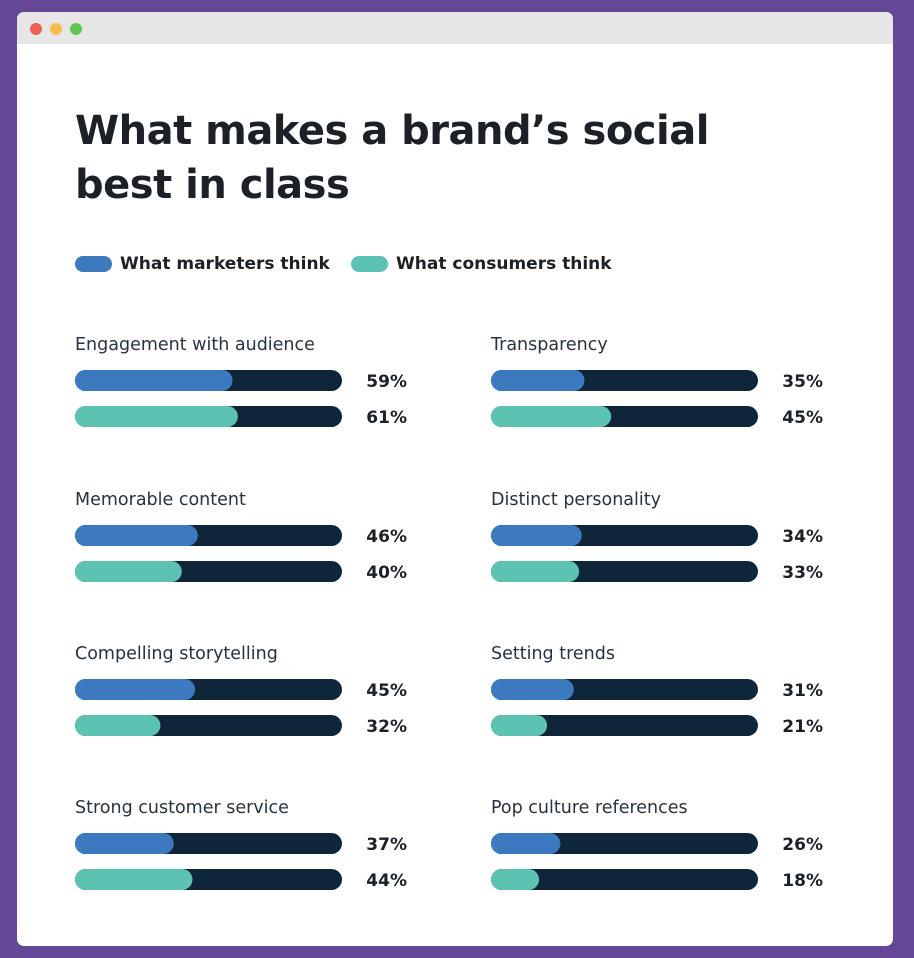  Describe the element at coordinates (802, 382) in the screenshot. I see `value-label-marketers: 35%` at that location.